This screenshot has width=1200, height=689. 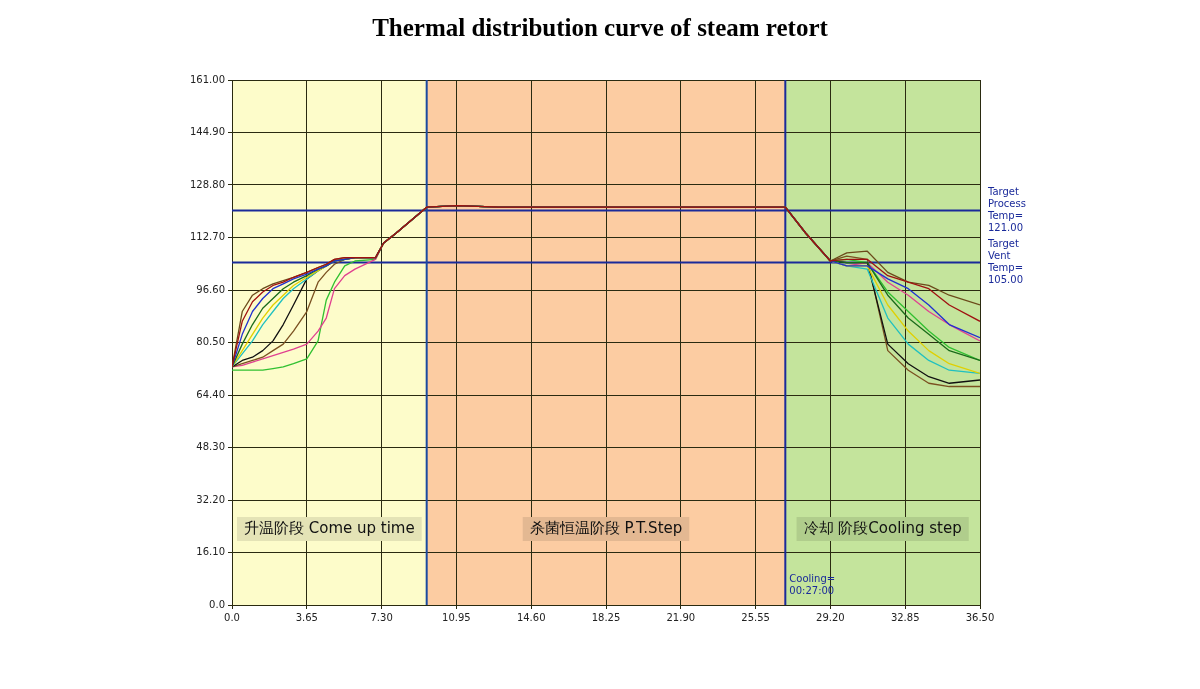 What do you see at coordinates (980, 617) in the screenshot?
I see `x-tick-label: 36.50` at bounding box center [980, 617].